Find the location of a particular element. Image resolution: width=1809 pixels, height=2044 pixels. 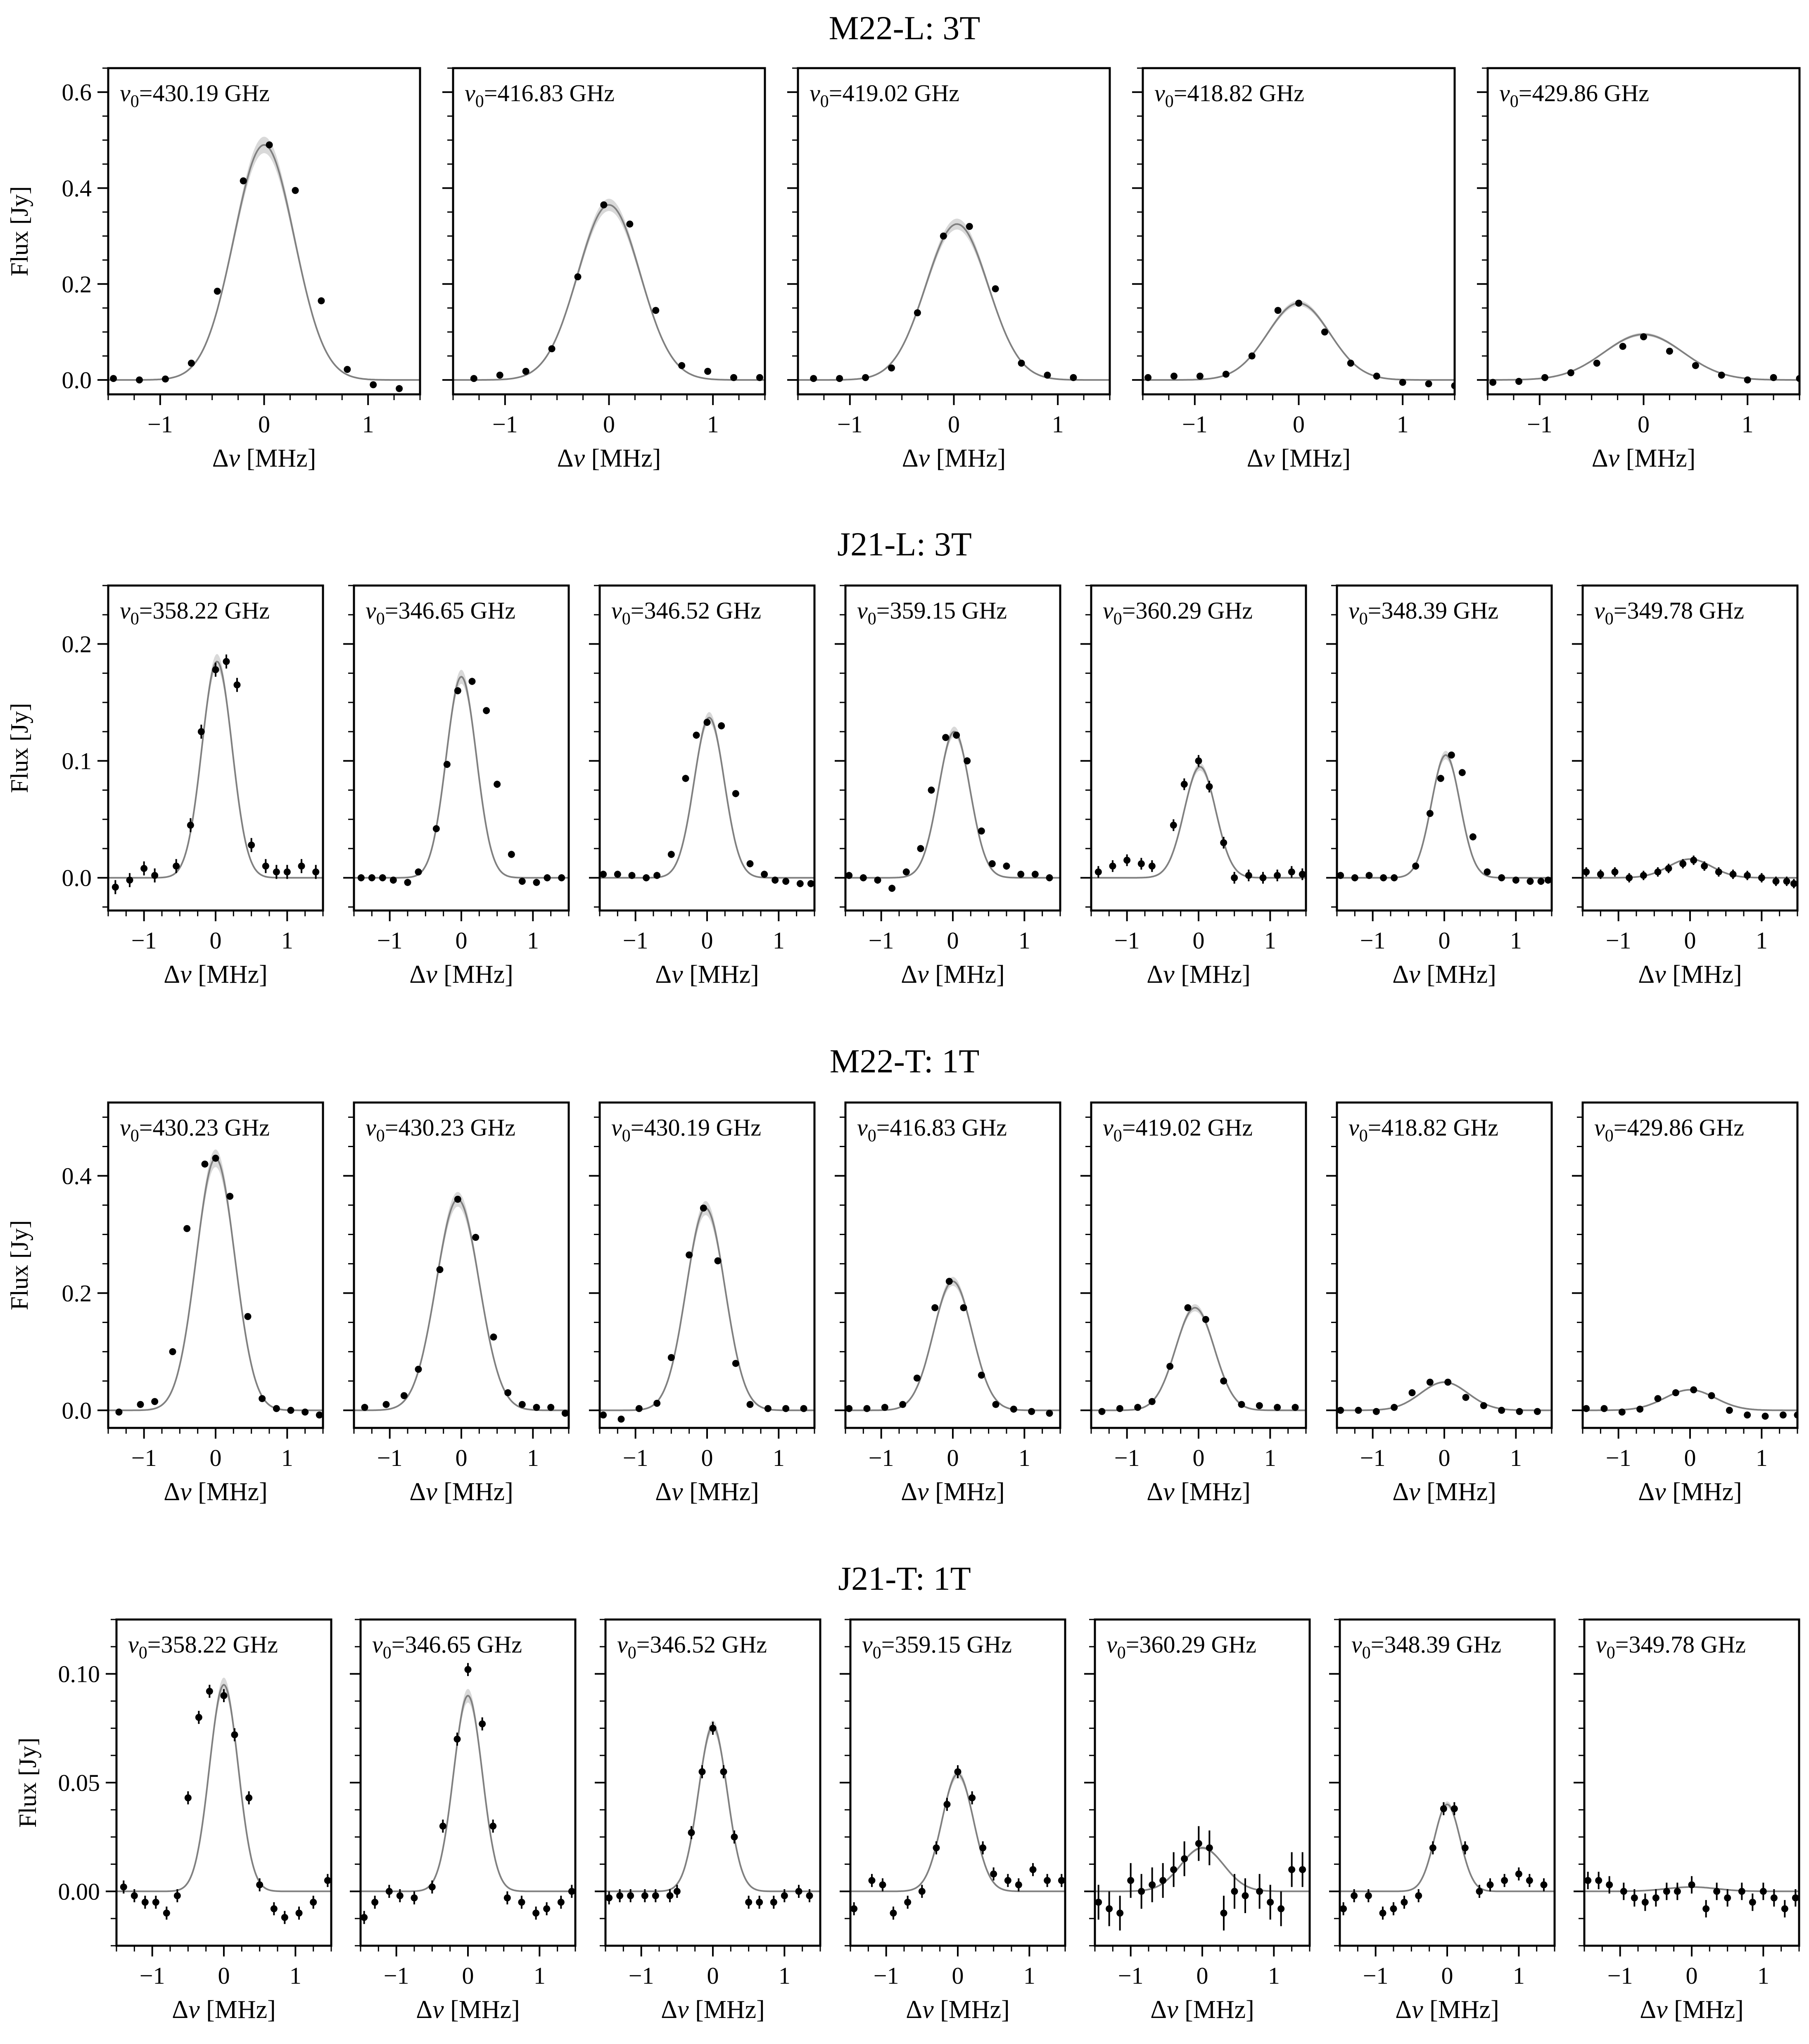

x-axis-label-unit: [MHz] is located at coordinates (1704, 974).